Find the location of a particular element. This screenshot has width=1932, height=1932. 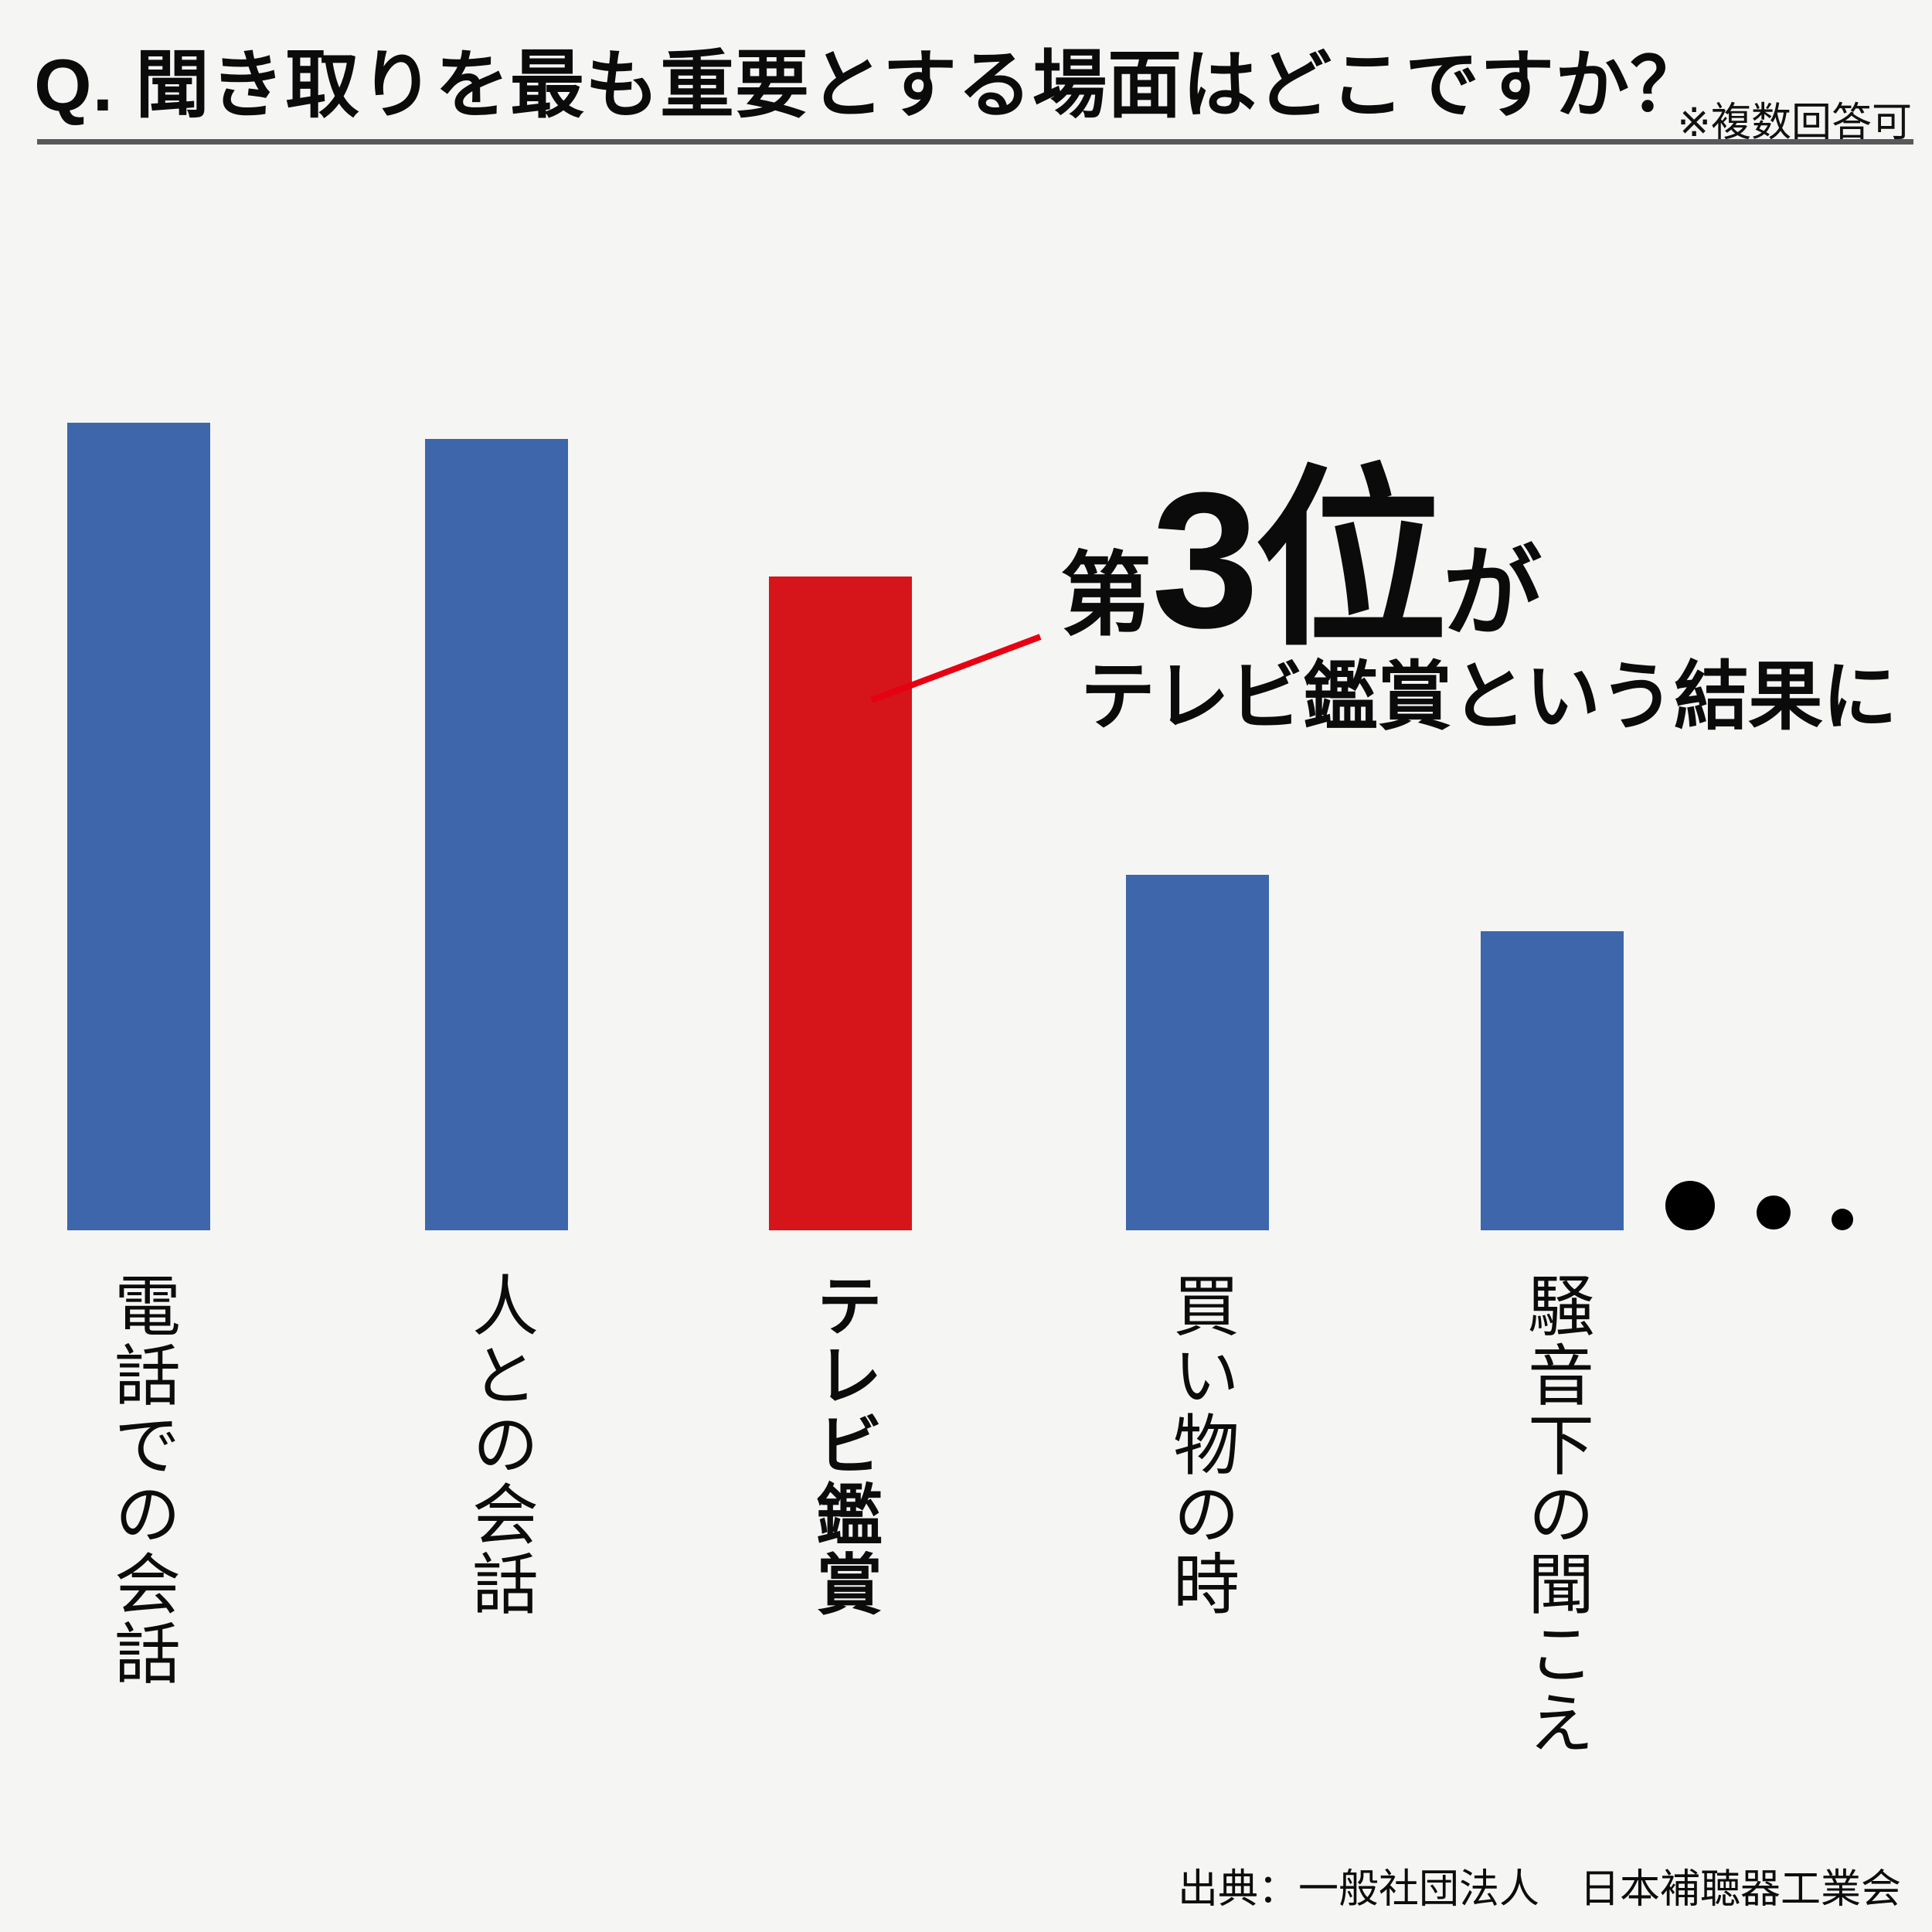

rank-annotation: 第 3位 が is located at coordinates (1301, 560).